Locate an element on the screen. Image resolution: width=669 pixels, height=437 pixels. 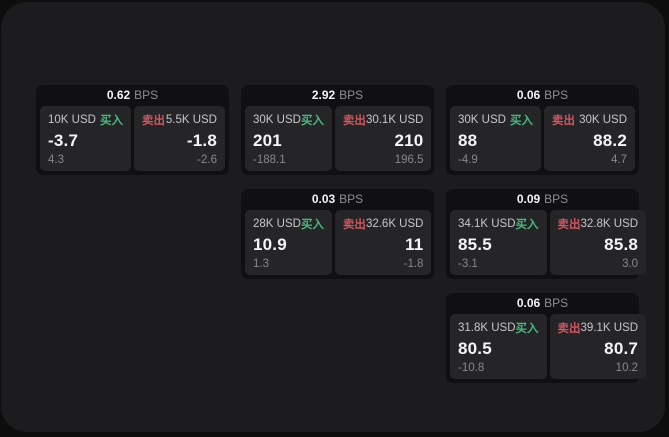
bps-header: 0.03 BPS is located at coordinates (337, 199).